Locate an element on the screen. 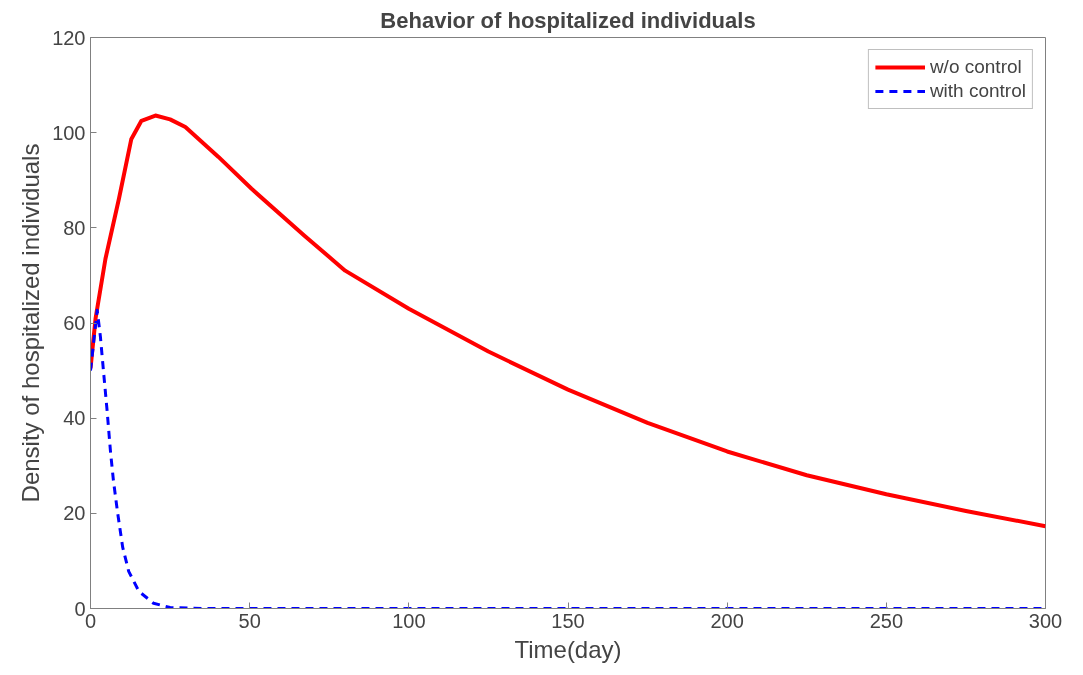  x-tick-label: 150 is located at coordinates (568, 620).